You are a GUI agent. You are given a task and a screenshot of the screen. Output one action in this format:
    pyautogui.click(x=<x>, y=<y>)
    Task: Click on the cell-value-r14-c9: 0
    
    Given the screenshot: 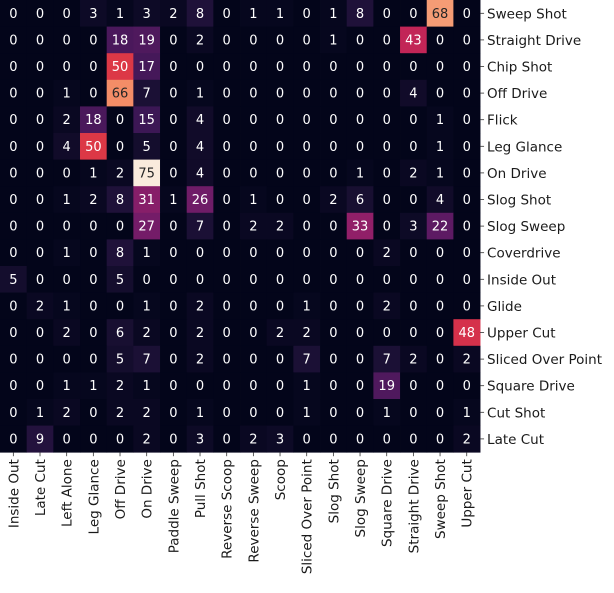 What is the action you would take?
    pyautogui.click(x=253, y=386)
    